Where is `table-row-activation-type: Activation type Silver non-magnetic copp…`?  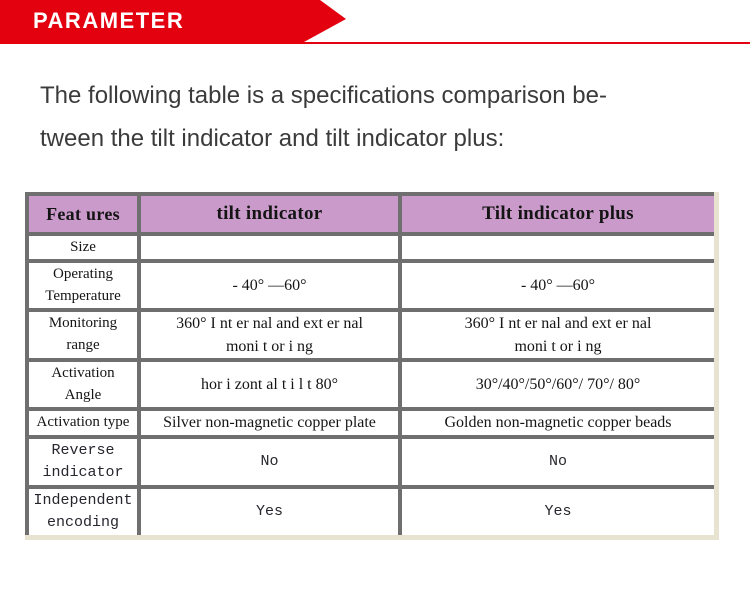
table-row-activation-type: Activation type Silver non-magnetic copp… is located at coordinates (369, 421).